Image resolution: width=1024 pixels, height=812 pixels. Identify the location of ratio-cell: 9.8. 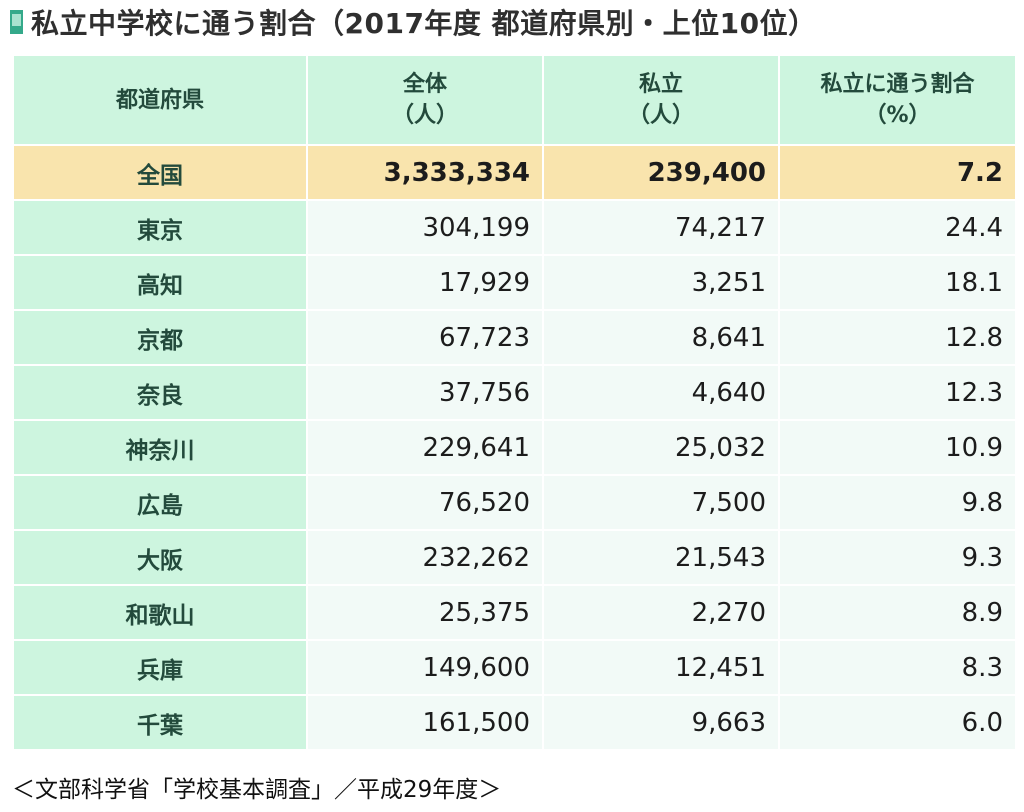
(897, 502).